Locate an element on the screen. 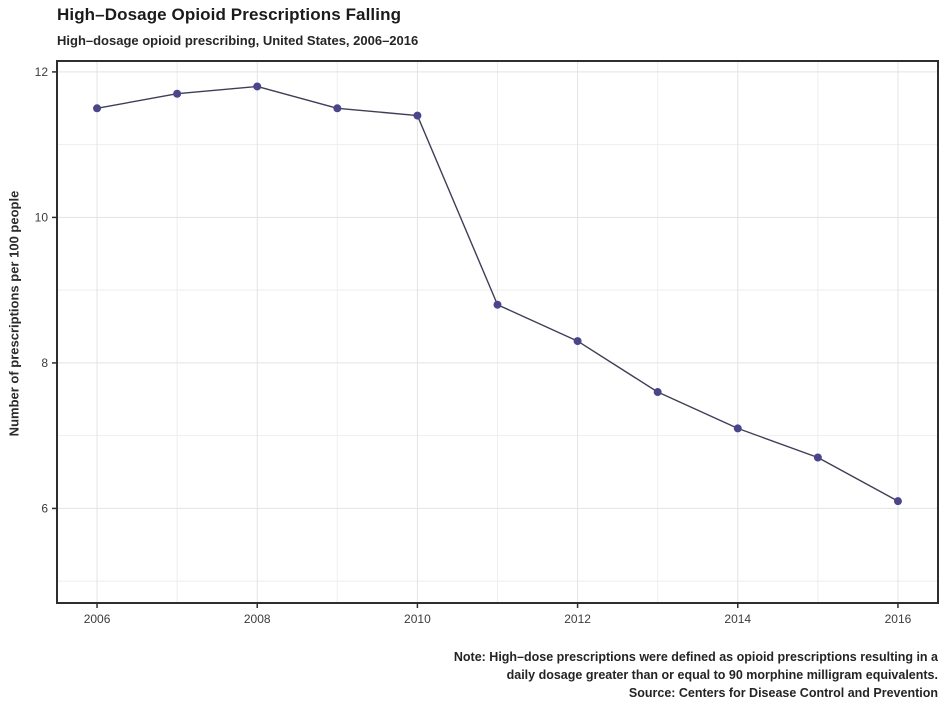 Image resolution: width=946 pixels, height=710 pixels. x-tick-label: 2012 is located at coordinates (577, 619).